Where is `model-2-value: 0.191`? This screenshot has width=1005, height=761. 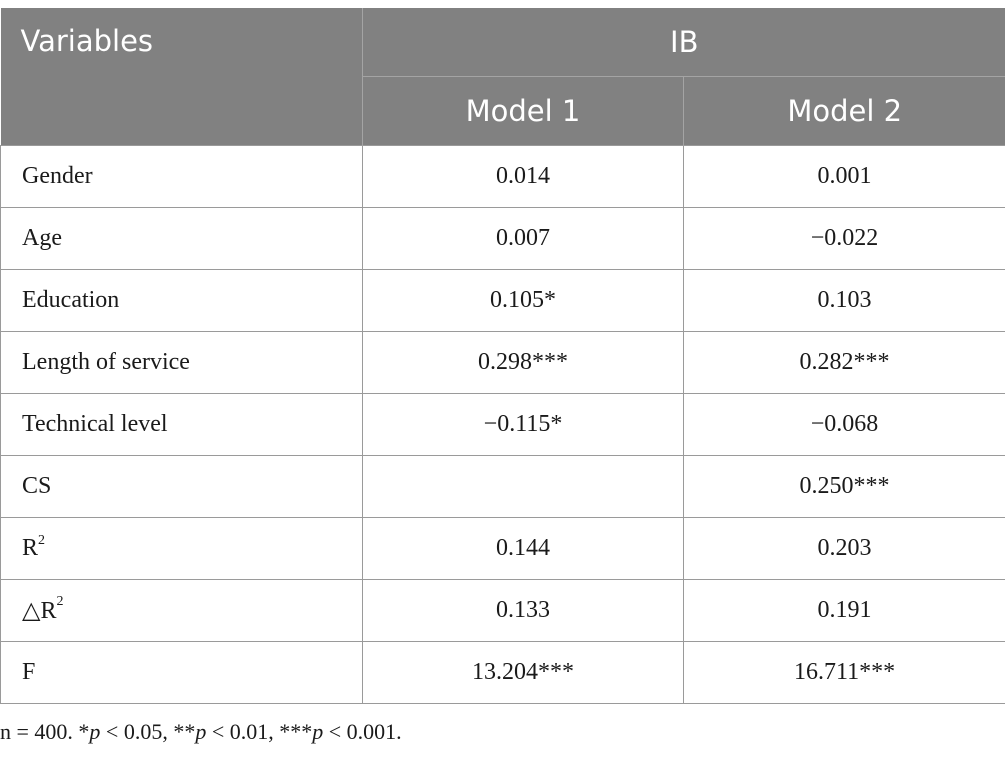 model-2-value: 0.191 is located at coordinates (843, 610).